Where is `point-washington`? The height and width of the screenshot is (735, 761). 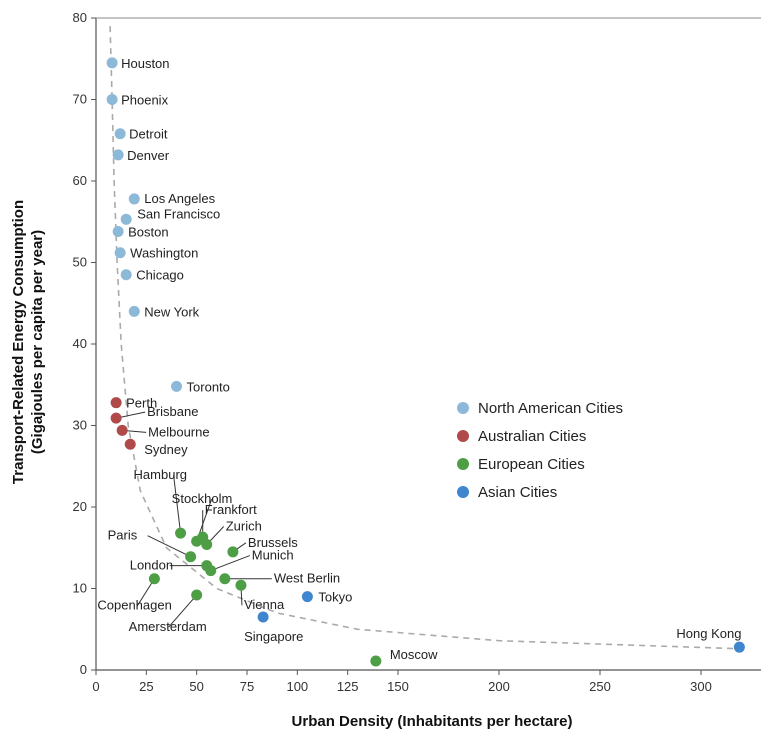
point-washington is located at coordinates (120, 253).